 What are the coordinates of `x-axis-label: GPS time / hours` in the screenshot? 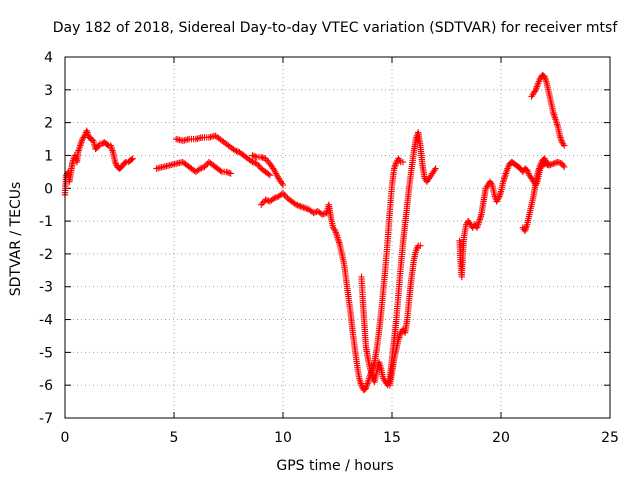 It's located at (334, 466).